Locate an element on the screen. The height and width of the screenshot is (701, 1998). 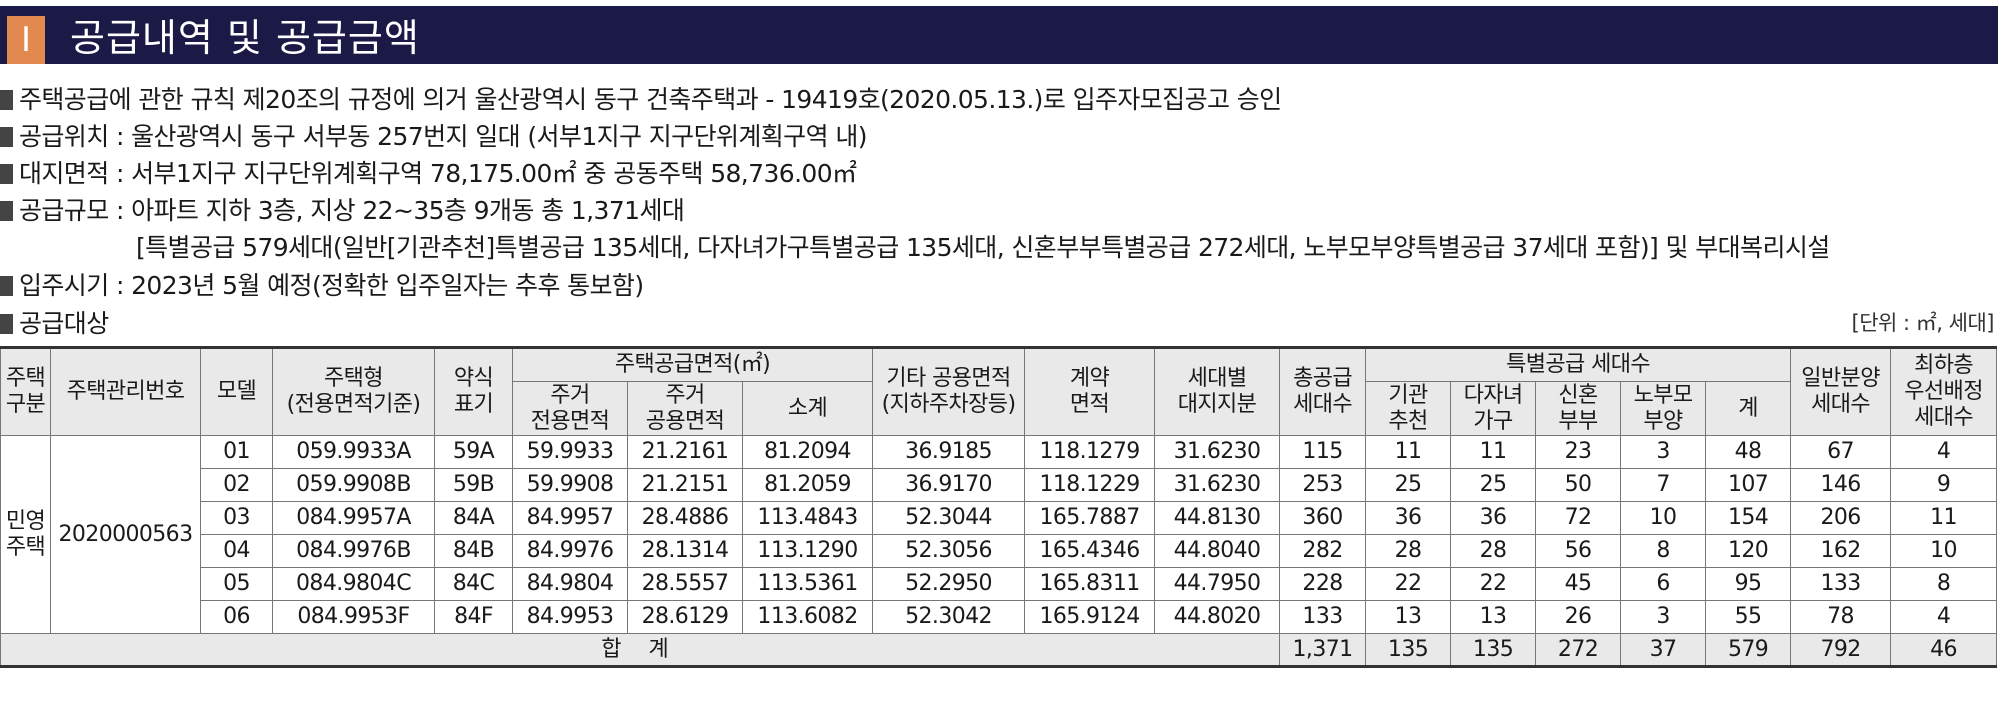
contract-area-cell: 118.1229 is located at coordinates (1090, 485).